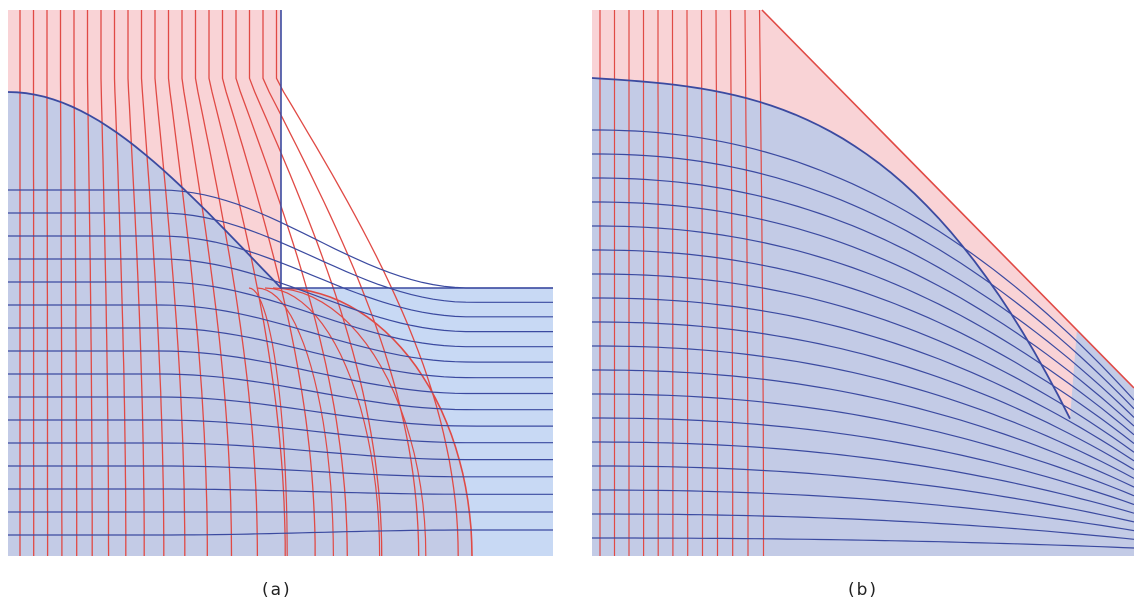 The height and width of the screenshot is (605, 1134). I want to click on caption-b: (b), so click(863, 590).